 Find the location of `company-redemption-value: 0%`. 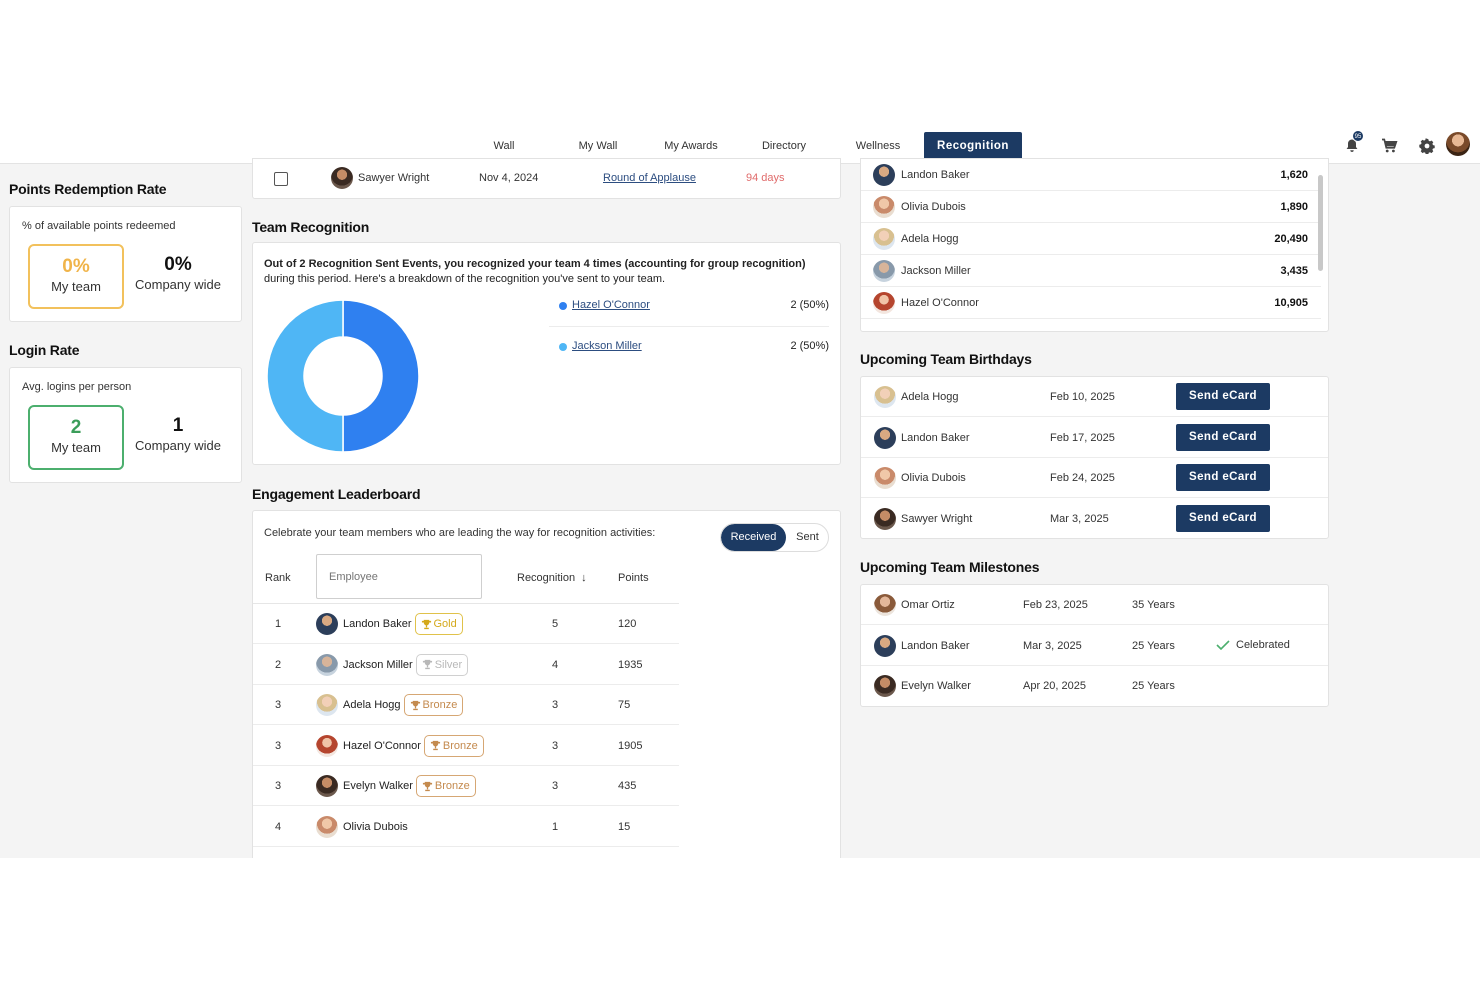

company-redemption-value: 0% is located at coordinates (178, 264).